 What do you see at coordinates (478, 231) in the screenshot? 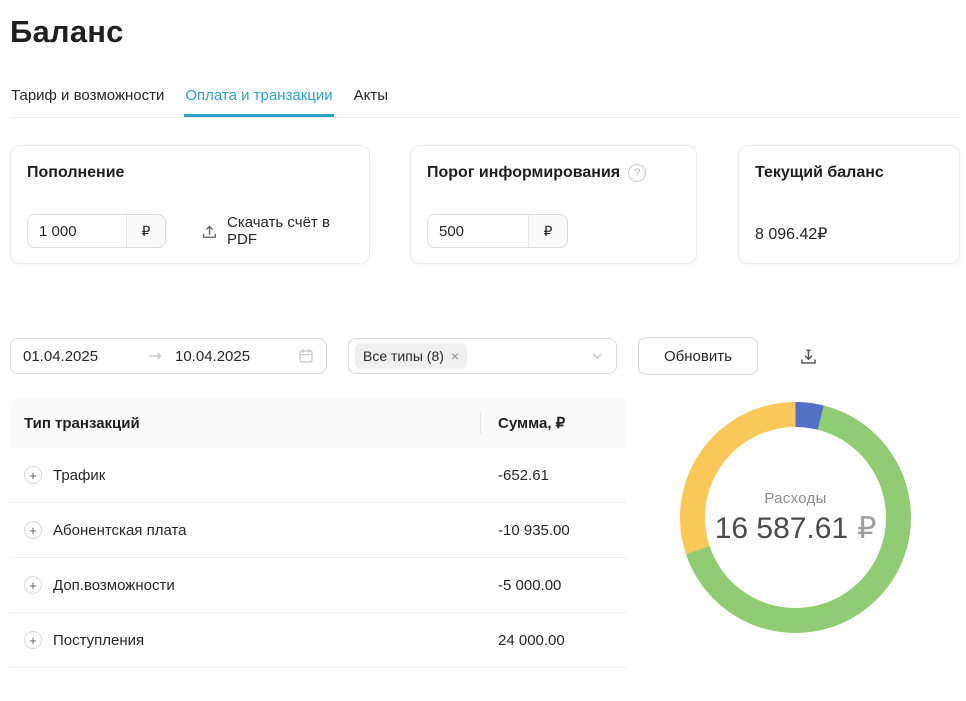
I see `threshold-amount-input` at bounding box center [478, 231].